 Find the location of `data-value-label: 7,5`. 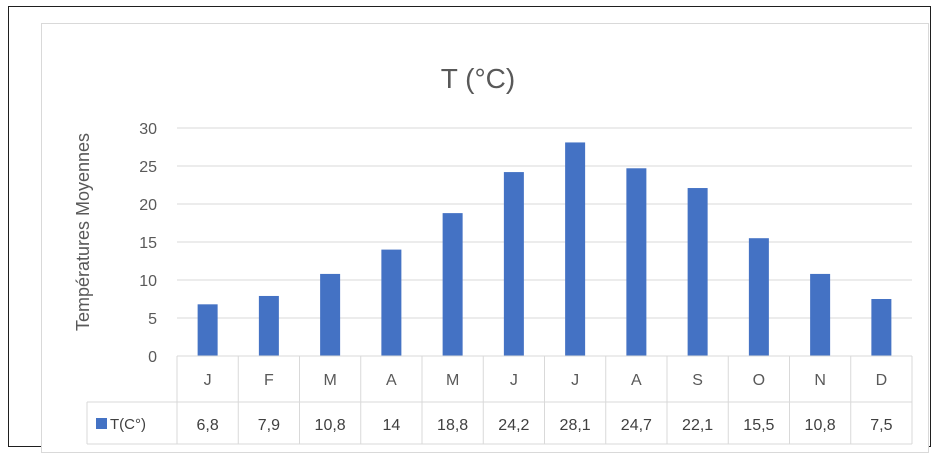

data-value-label: 7,5 is located at coordinates (881, 425).